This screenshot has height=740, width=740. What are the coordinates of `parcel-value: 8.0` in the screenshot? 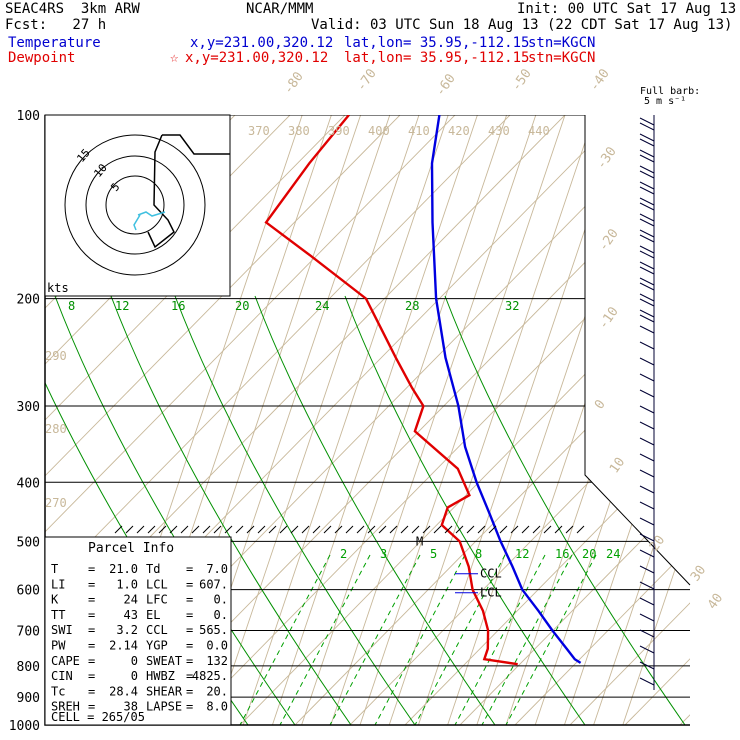 It's located at (217, 707).